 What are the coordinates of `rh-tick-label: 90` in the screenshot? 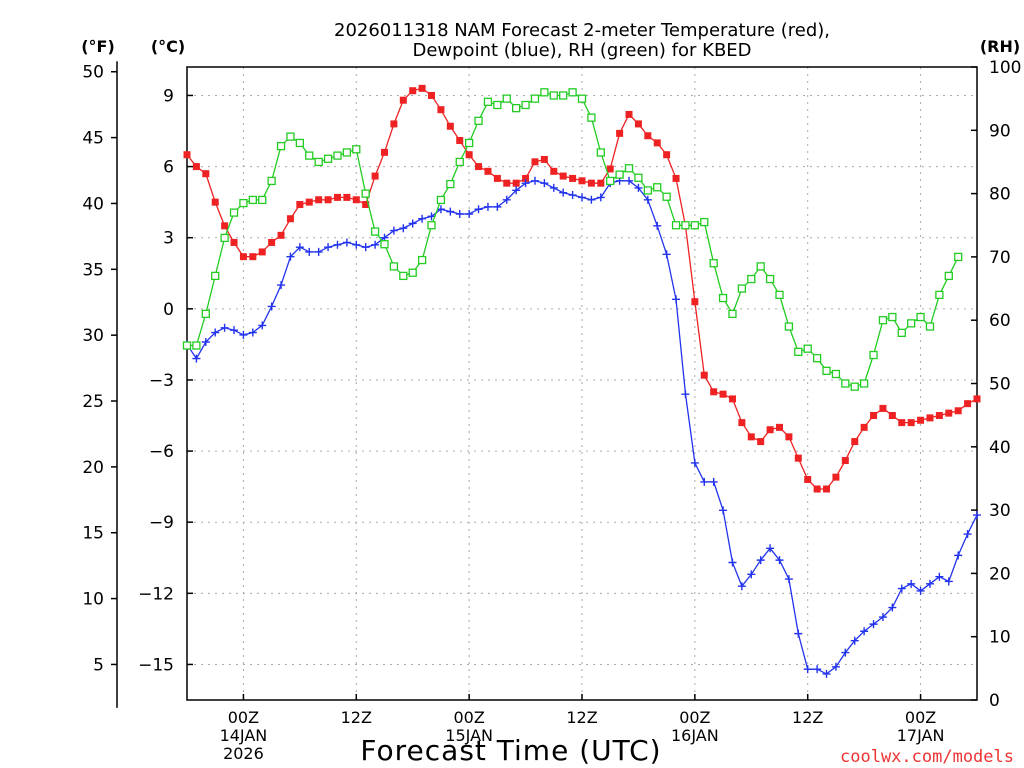 It's located at (1000, 131).